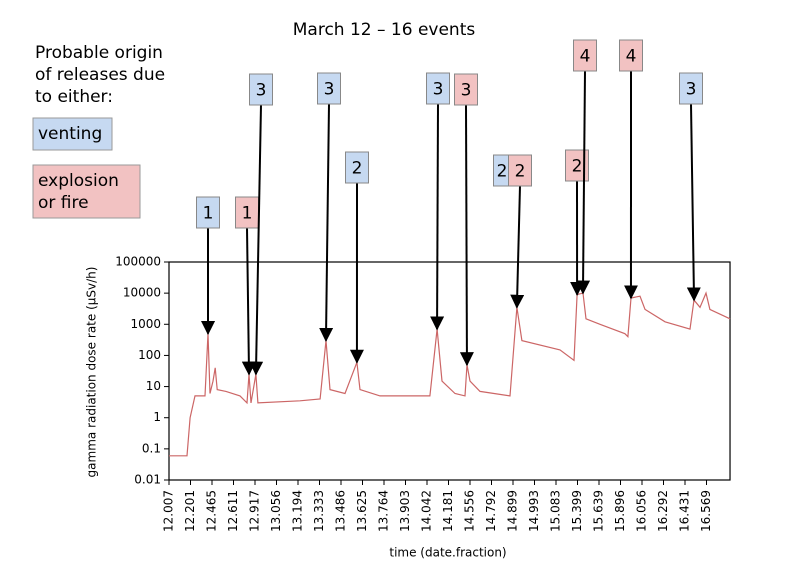 The image size is (800, 566). What do you see at coordinates (319, 511) in the screenshot?
I see `x-tick-label: 13.333` at bounding box center [319, 511].